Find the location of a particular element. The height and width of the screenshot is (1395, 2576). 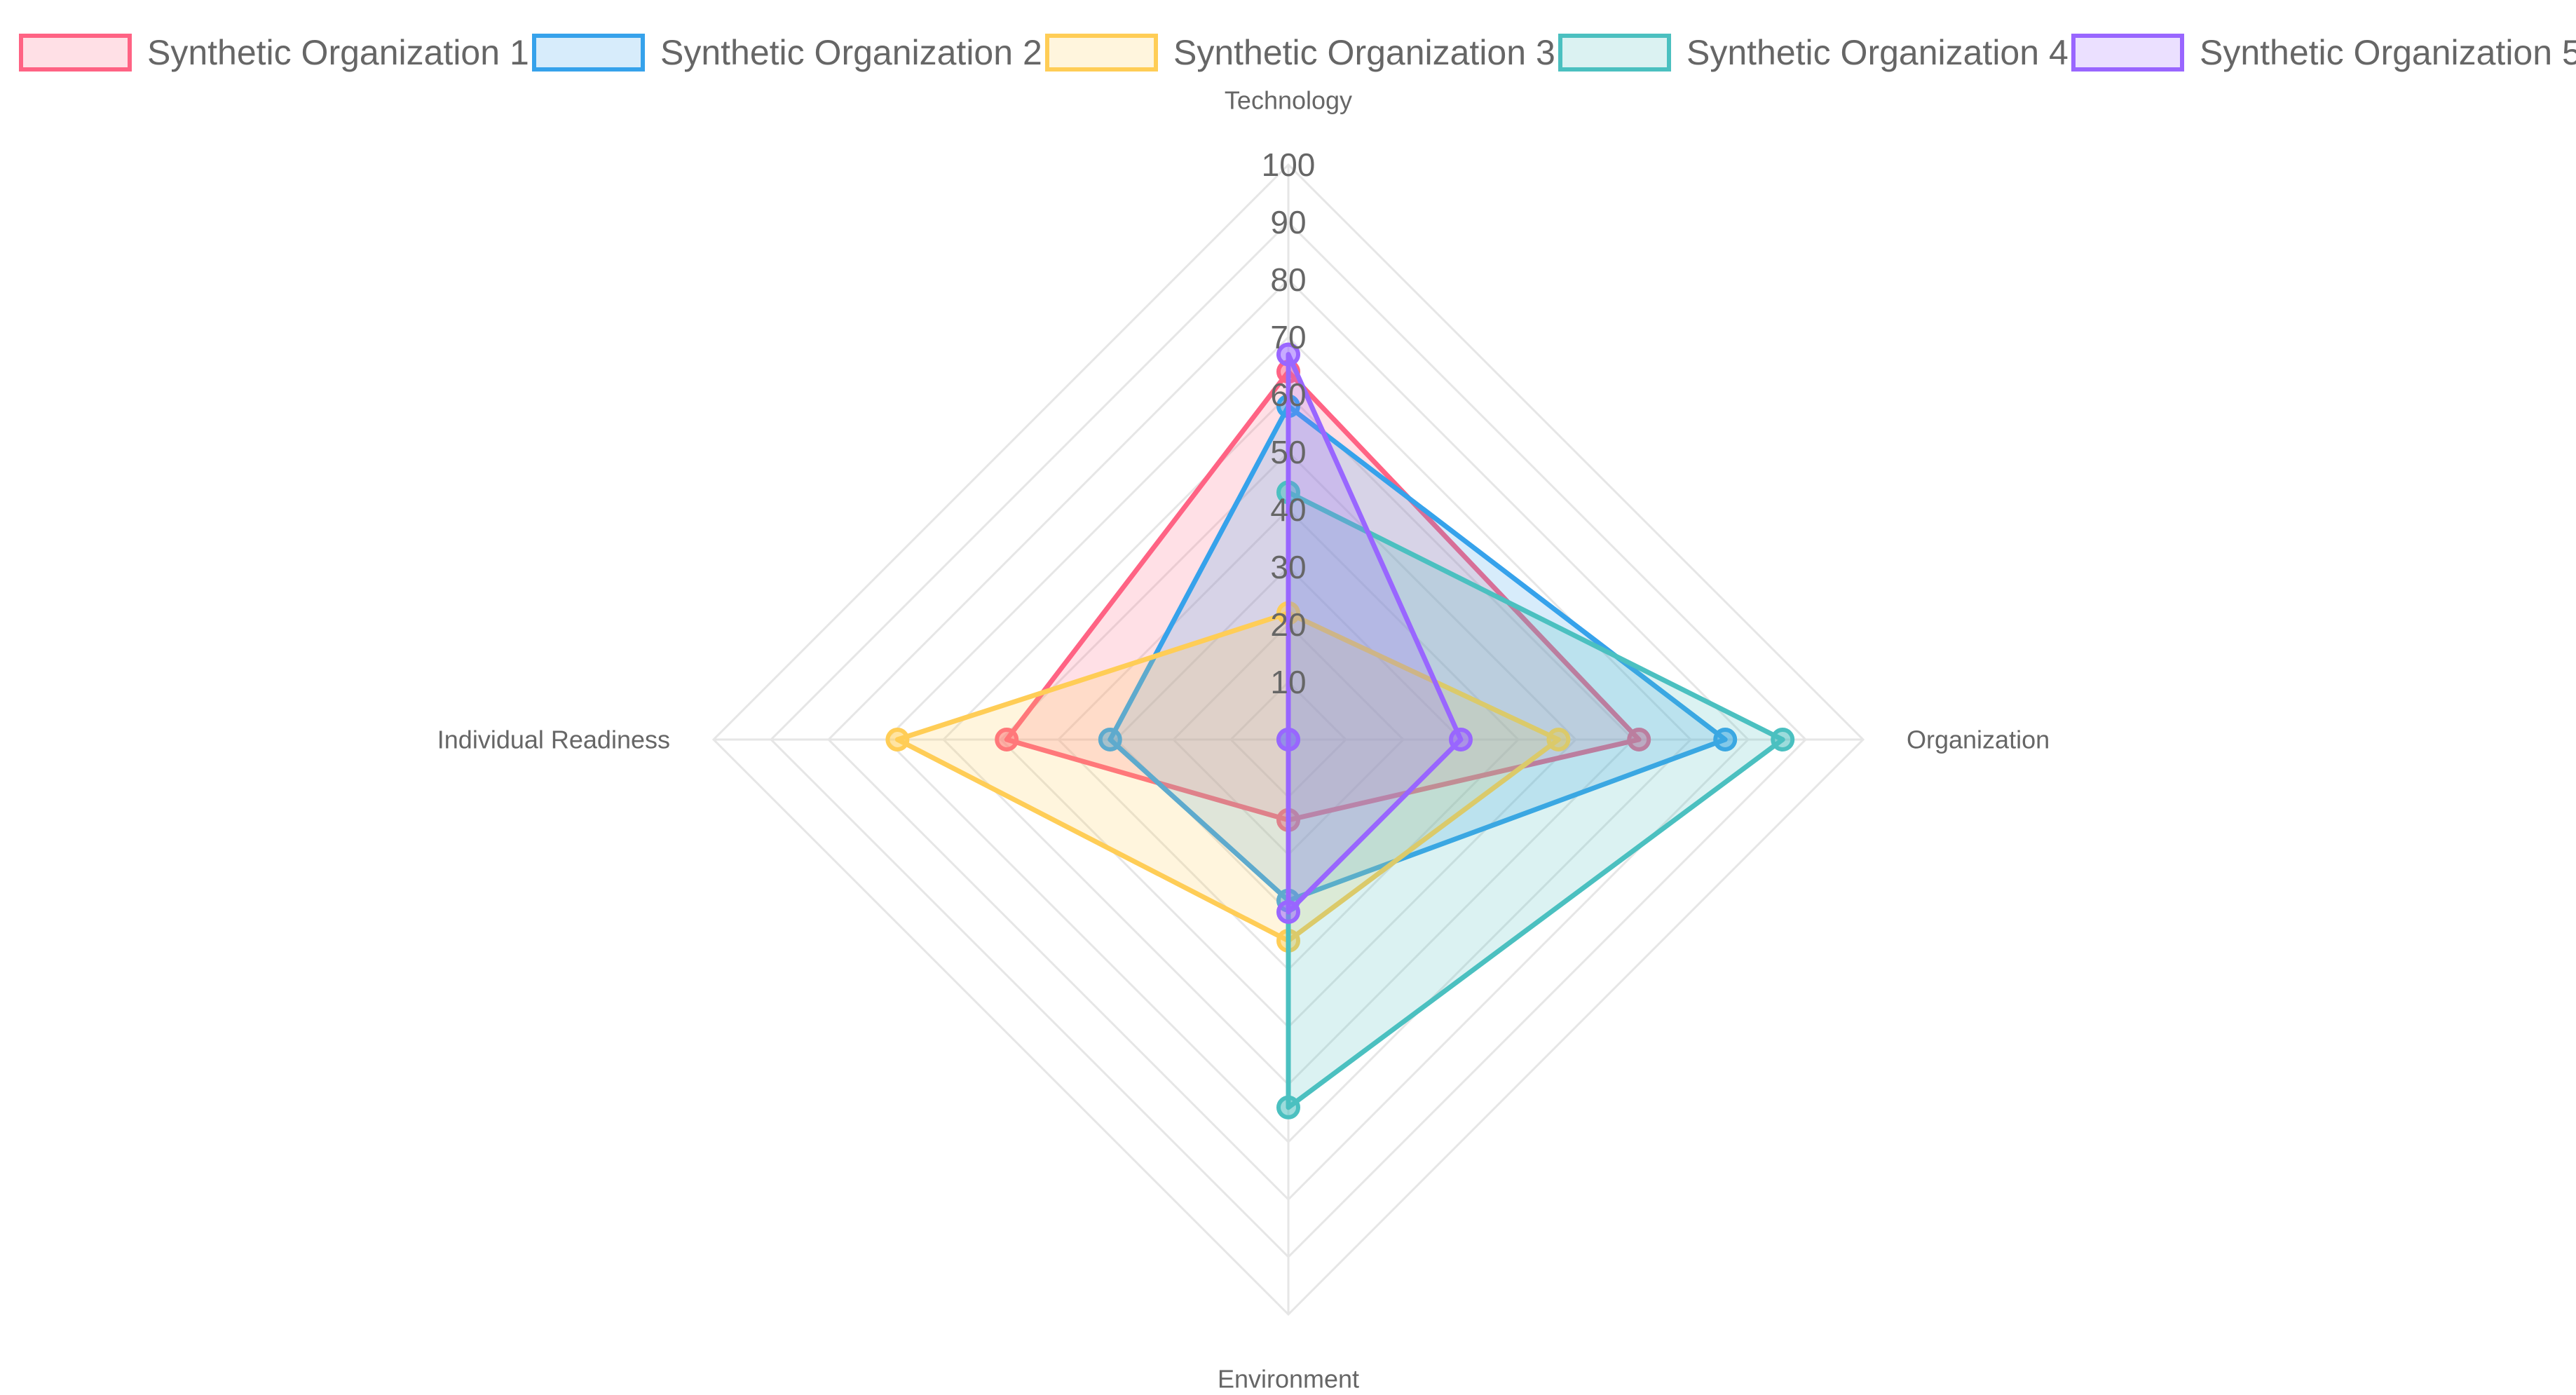

legend-label: Synthetic Organization 3 is located at coordinates (1364, 52).